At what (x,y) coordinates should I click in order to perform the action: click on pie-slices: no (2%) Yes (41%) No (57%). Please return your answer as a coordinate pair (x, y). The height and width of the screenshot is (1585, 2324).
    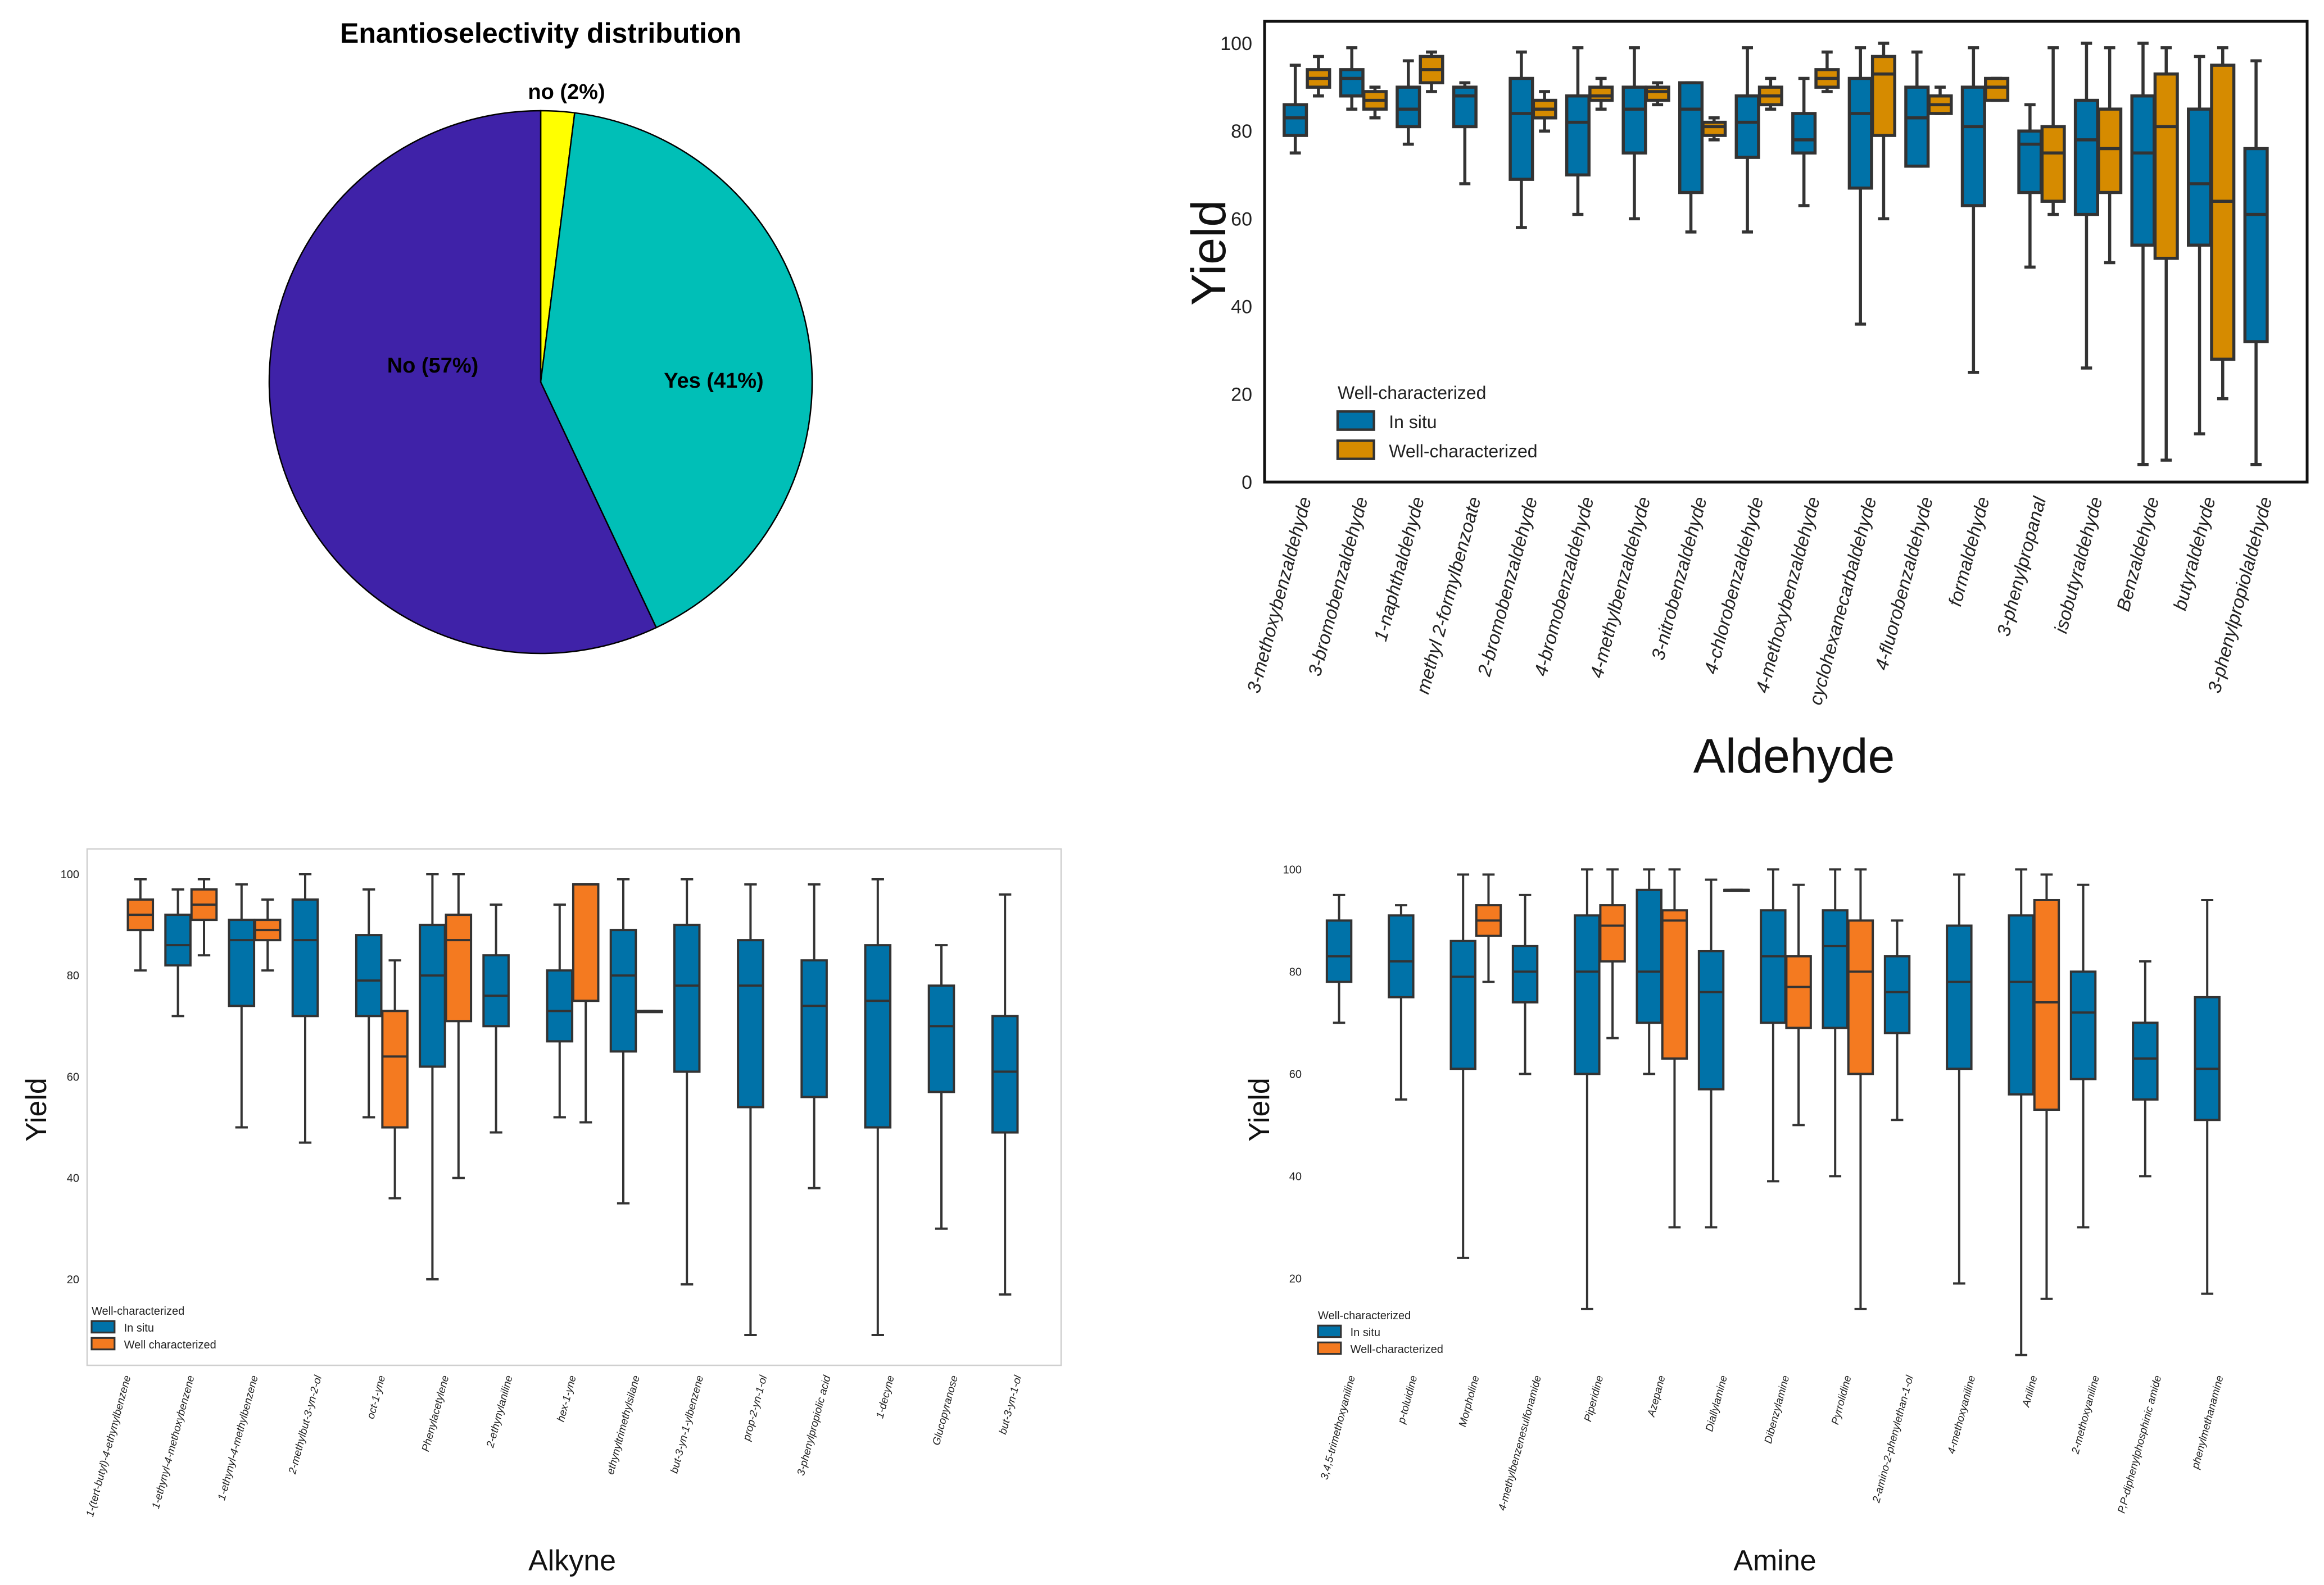
    Looking at the image, I should click on (540, 368).